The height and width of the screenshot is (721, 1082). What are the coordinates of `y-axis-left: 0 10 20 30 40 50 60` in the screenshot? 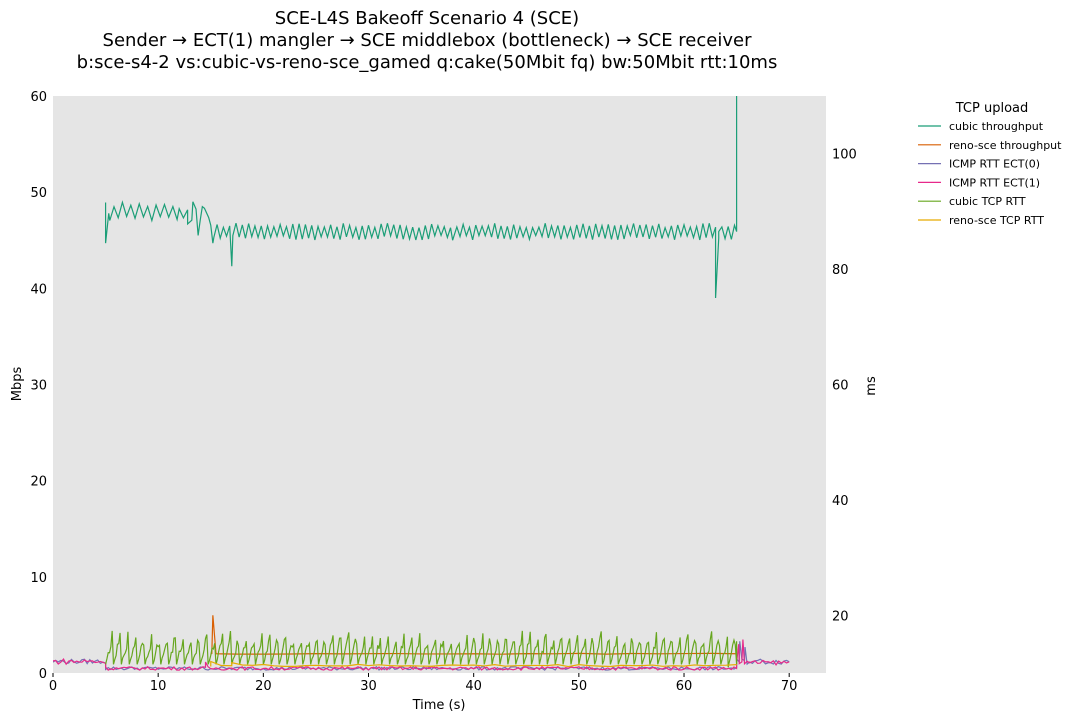 It's located at (38, 386).